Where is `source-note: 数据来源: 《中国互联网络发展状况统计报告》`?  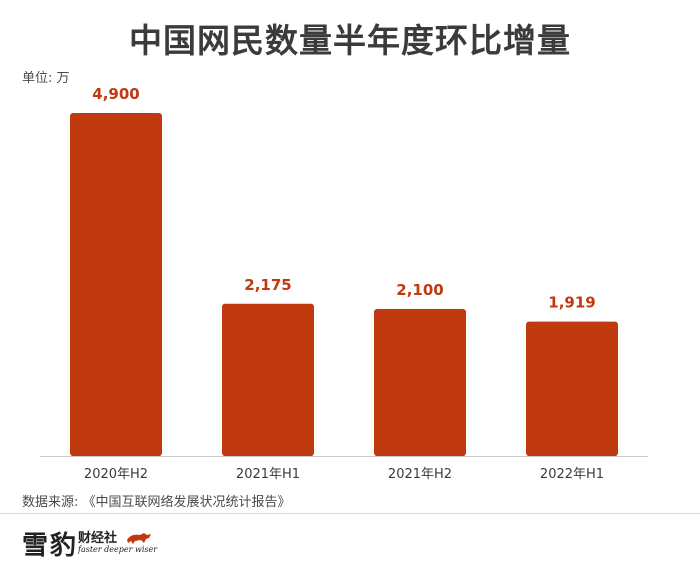 source-note: 数据来源: 《中国互联网络发展状况统计报告》 is located at coordinates (156, 502).